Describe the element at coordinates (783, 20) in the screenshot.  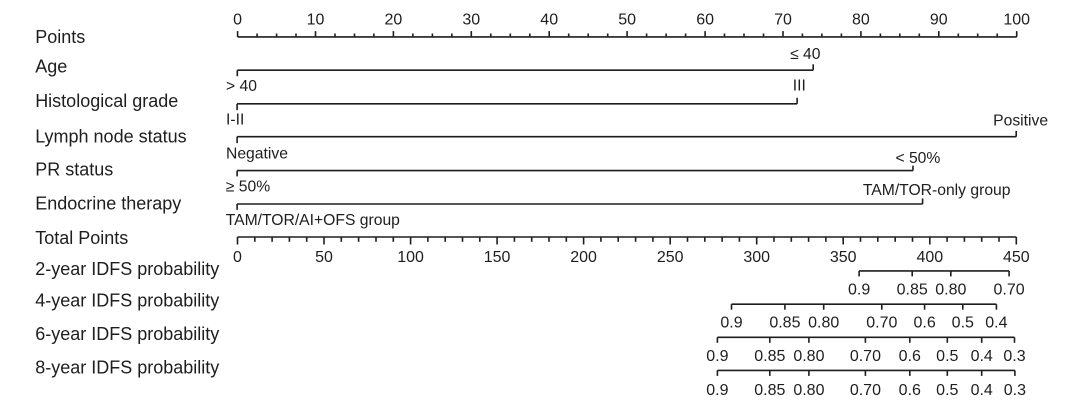
I see `svg-text: 70` at that location.